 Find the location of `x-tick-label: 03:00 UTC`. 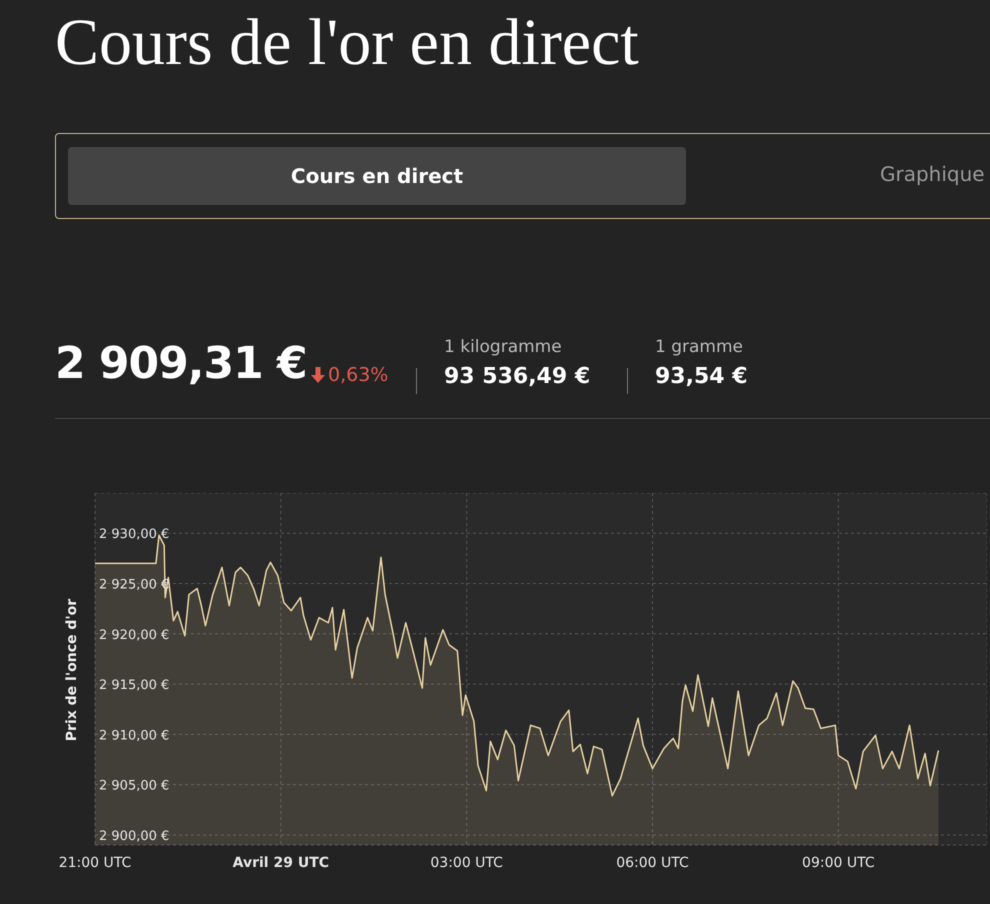

x-tick-label: 03:00 UTC is located at coordinates (467, 863).